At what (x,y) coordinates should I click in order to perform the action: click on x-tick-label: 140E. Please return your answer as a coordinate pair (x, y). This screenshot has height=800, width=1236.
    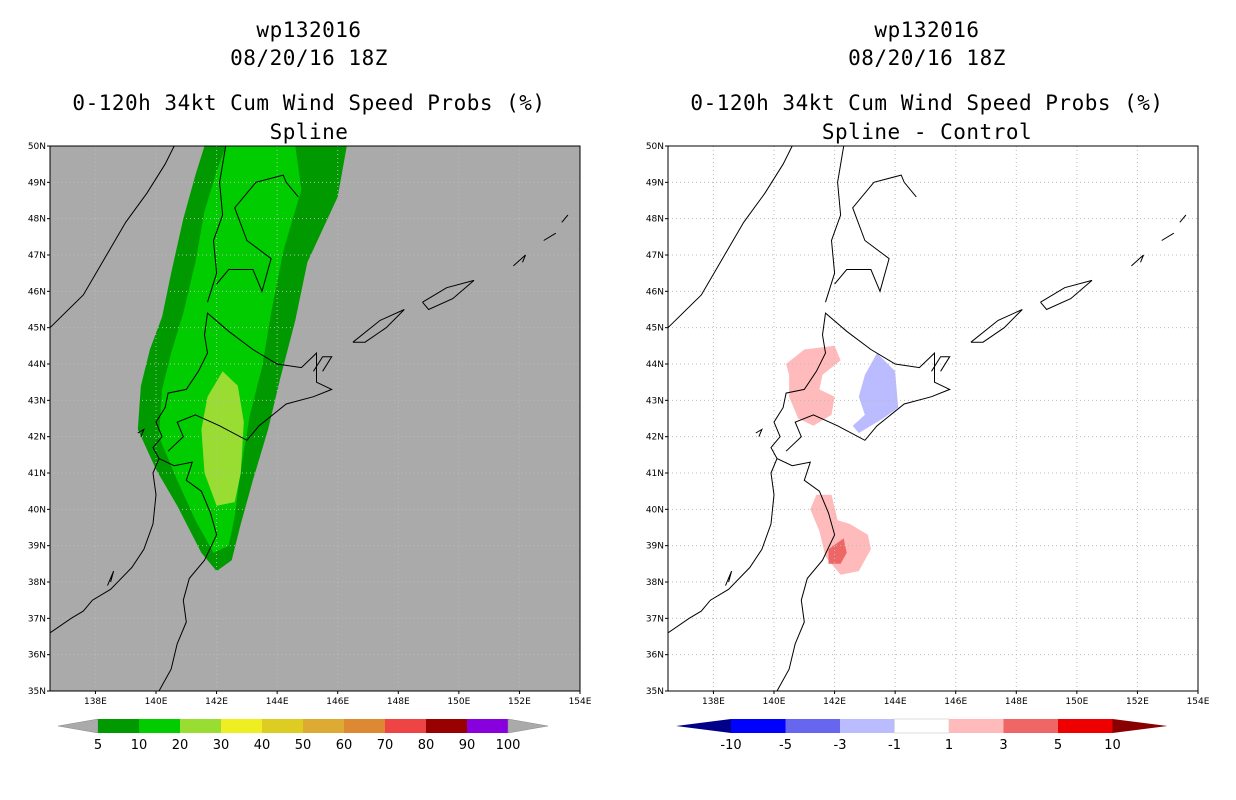
    Looking at the image, I should click on (156, 702).